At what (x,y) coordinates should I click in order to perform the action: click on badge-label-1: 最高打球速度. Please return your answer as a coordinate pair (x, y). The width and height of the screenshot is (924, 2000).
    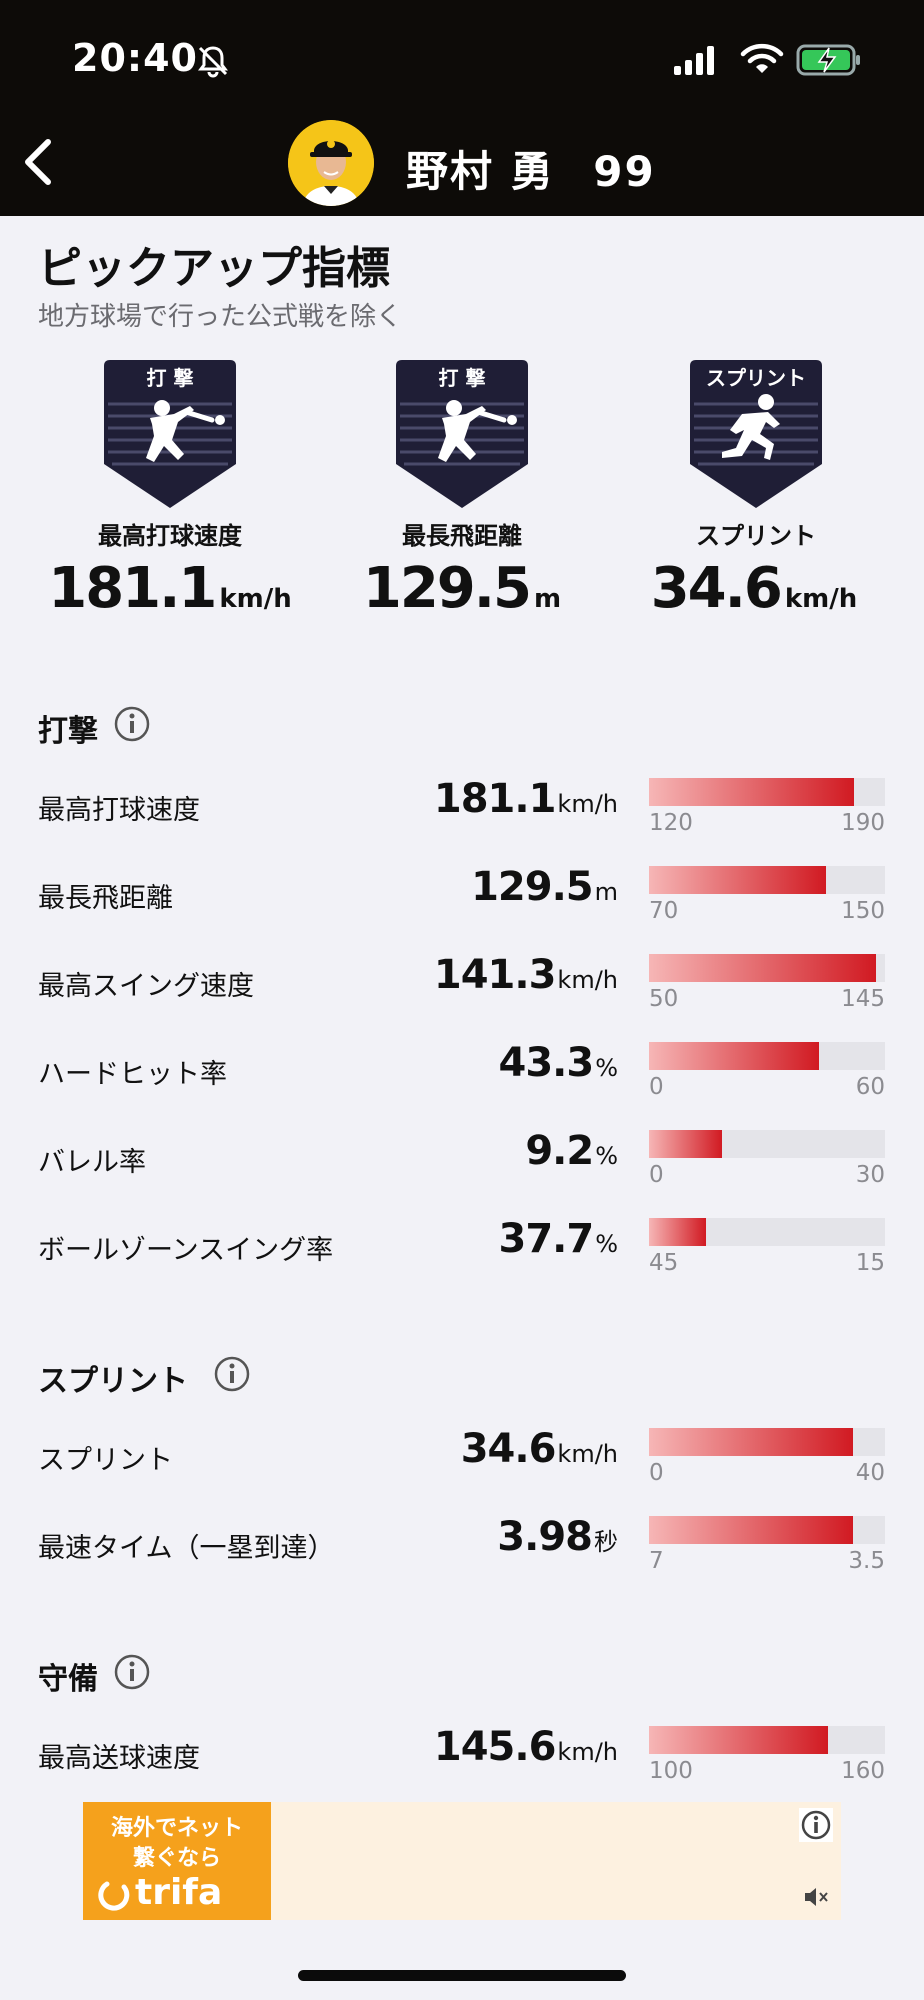
    Looking at the image, I should click on (170, 536).